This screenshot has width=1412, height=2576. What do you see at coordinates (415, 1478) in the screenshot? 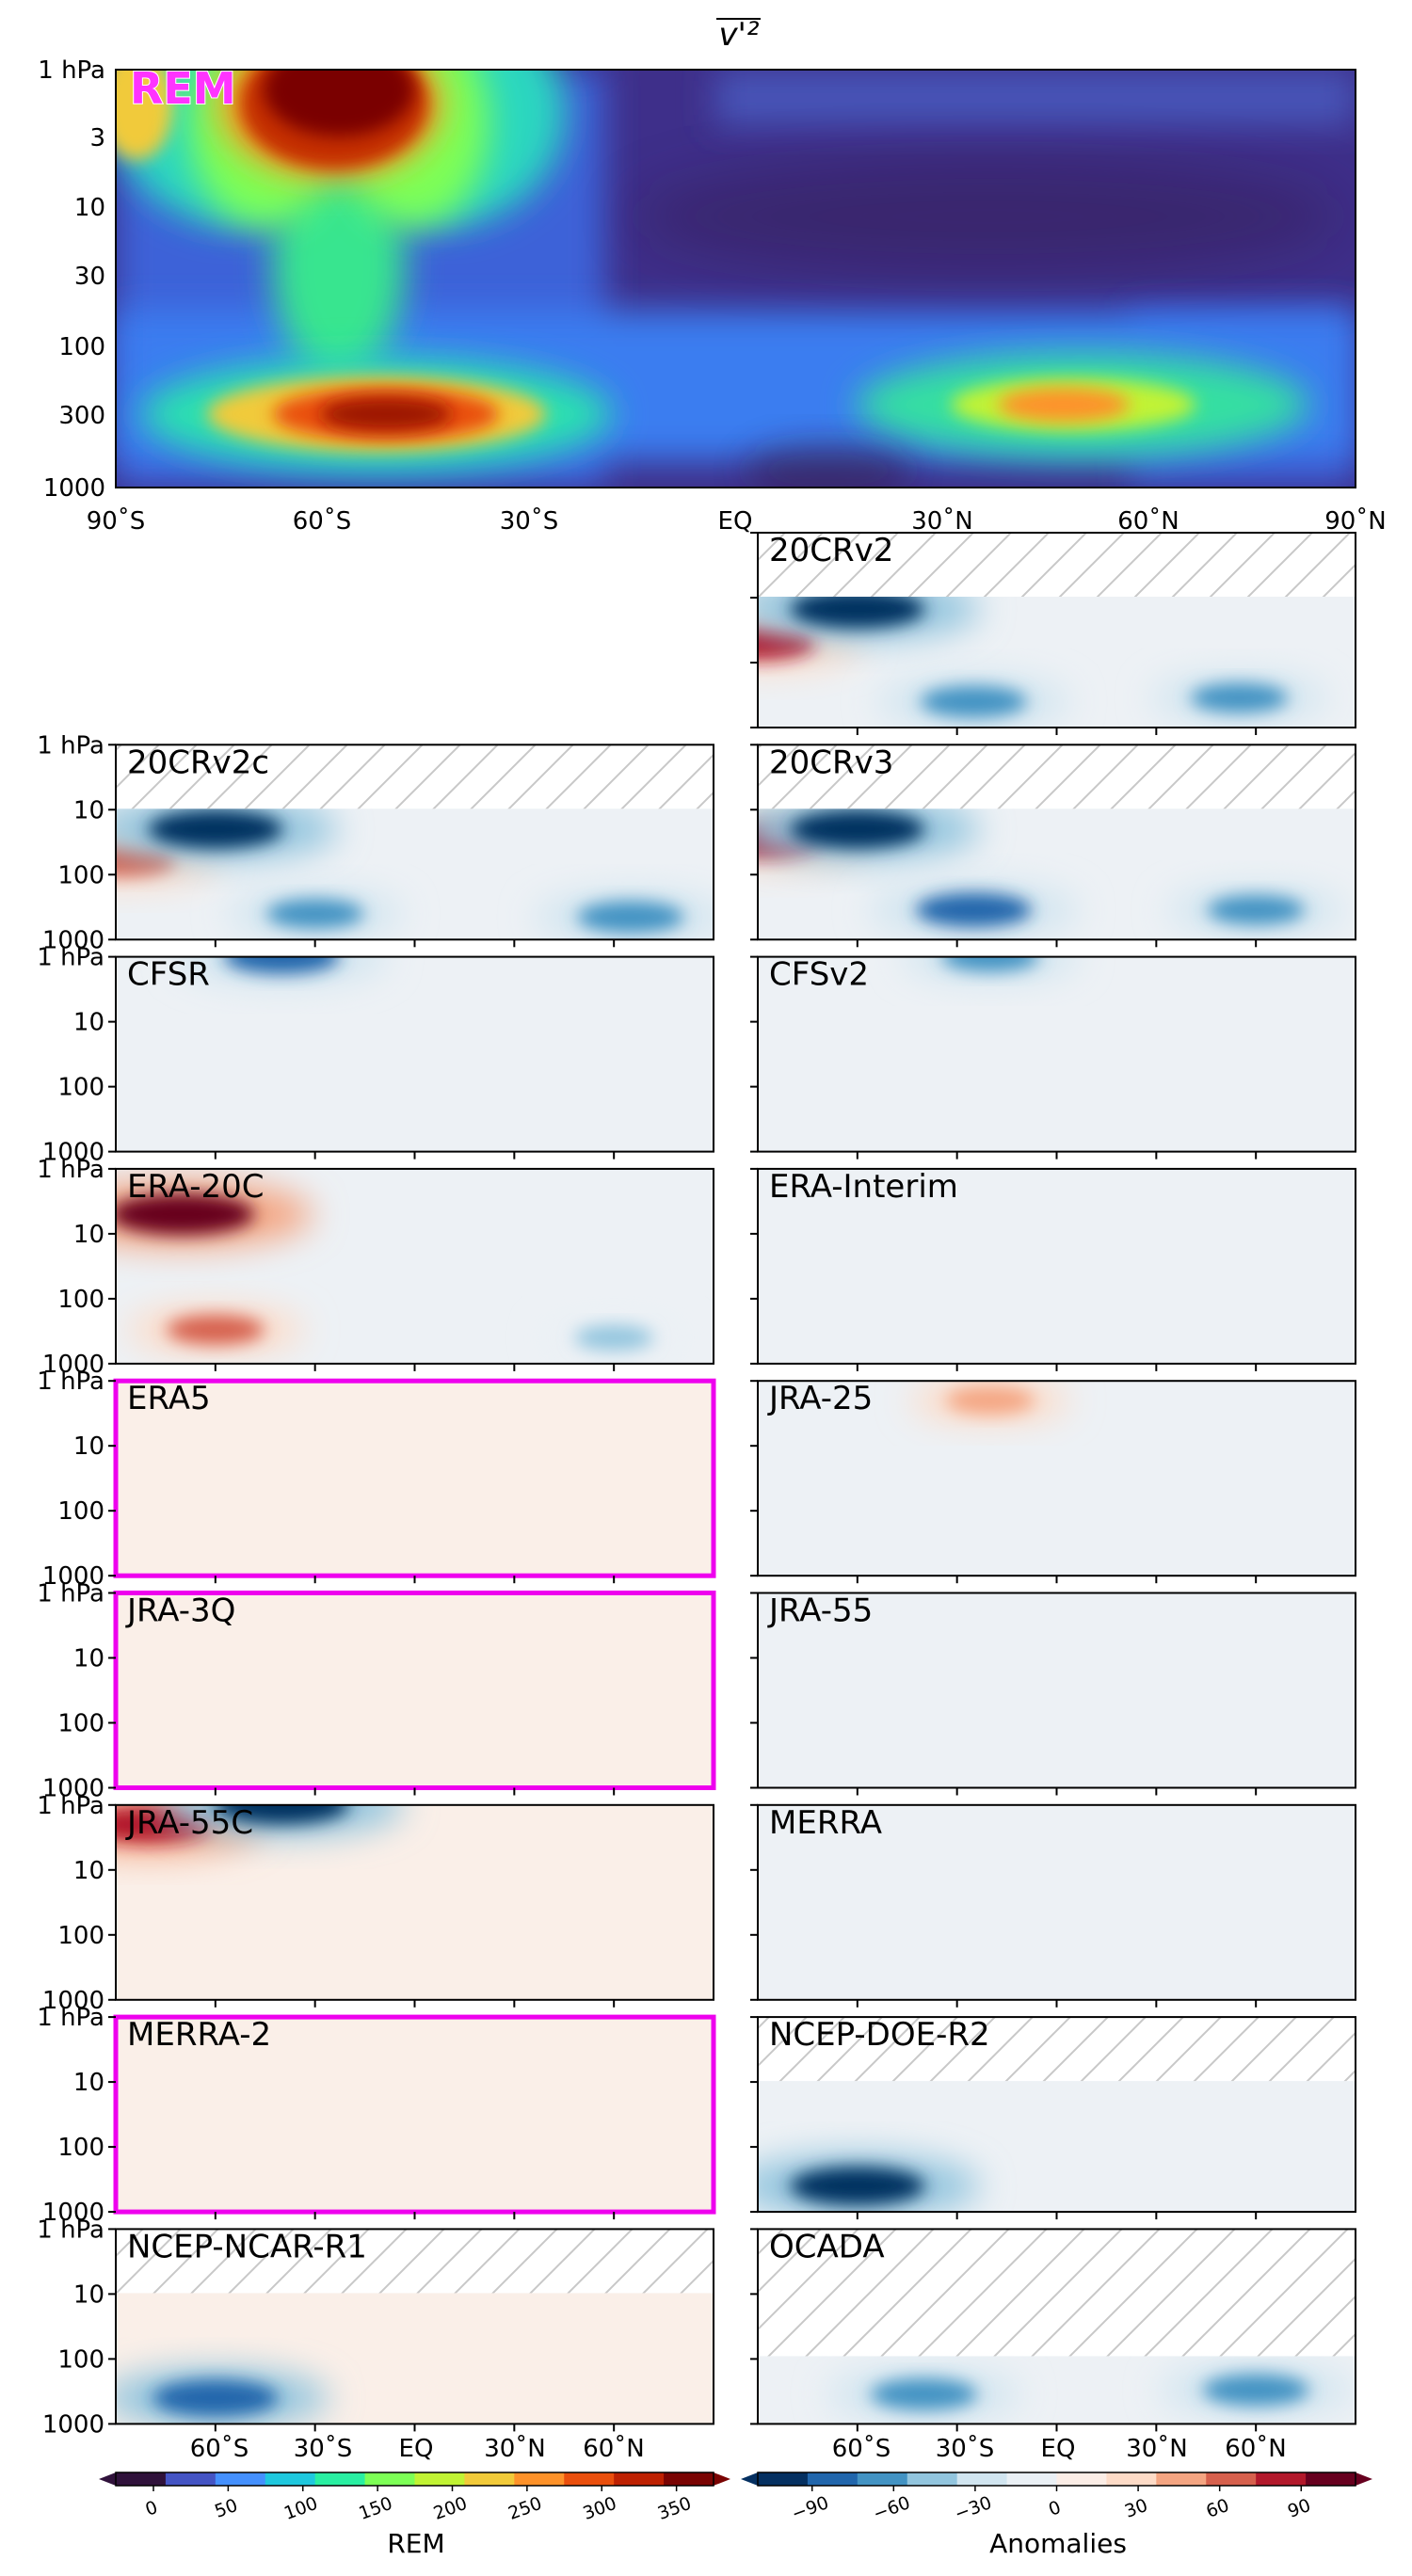
I see `panel-field` at bounding box center [415, 1478].